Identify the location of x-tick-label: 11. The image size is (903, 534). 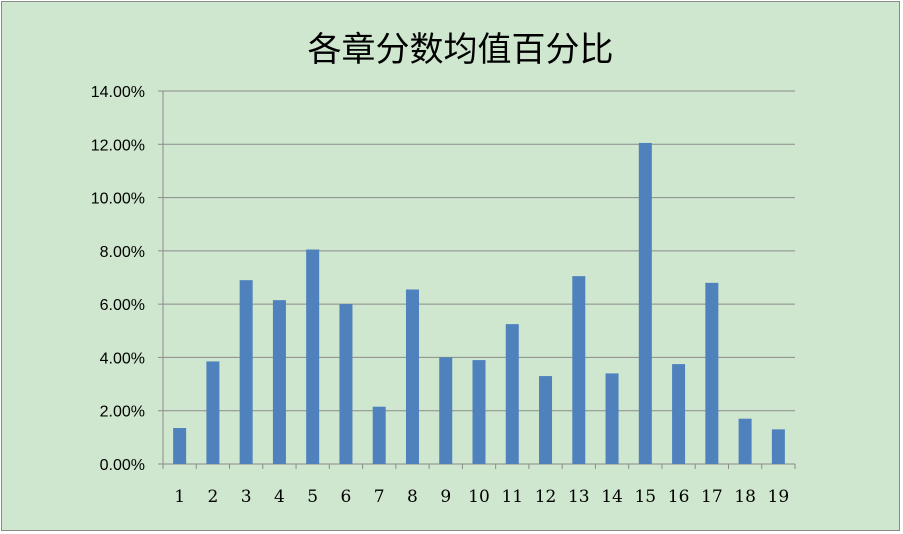
(512, 497).